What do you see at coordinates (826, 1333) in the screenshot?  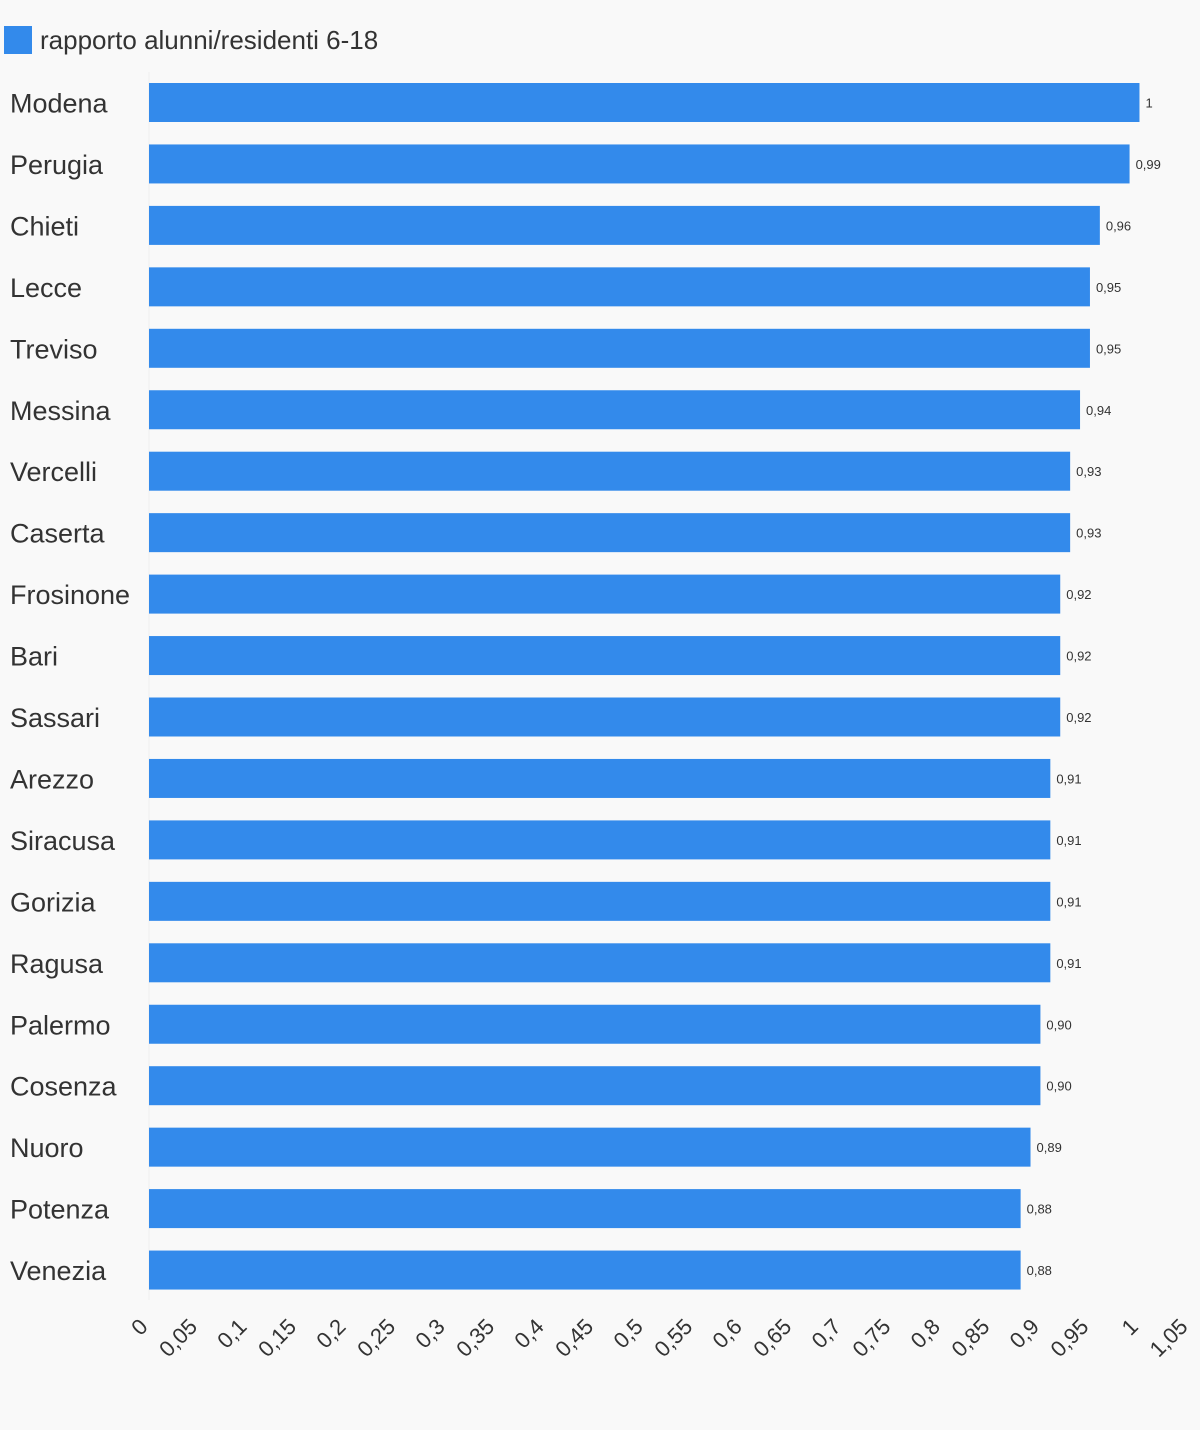 I see `x-tick-label: 0,7` at bounding box center [826, 1333].